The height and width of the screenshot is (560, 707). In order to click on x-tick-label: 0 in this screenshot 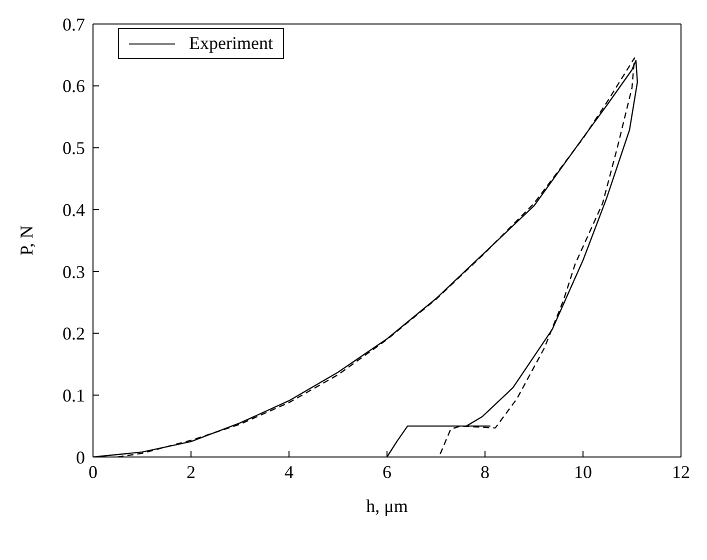, I will do `click(93, 472)`.